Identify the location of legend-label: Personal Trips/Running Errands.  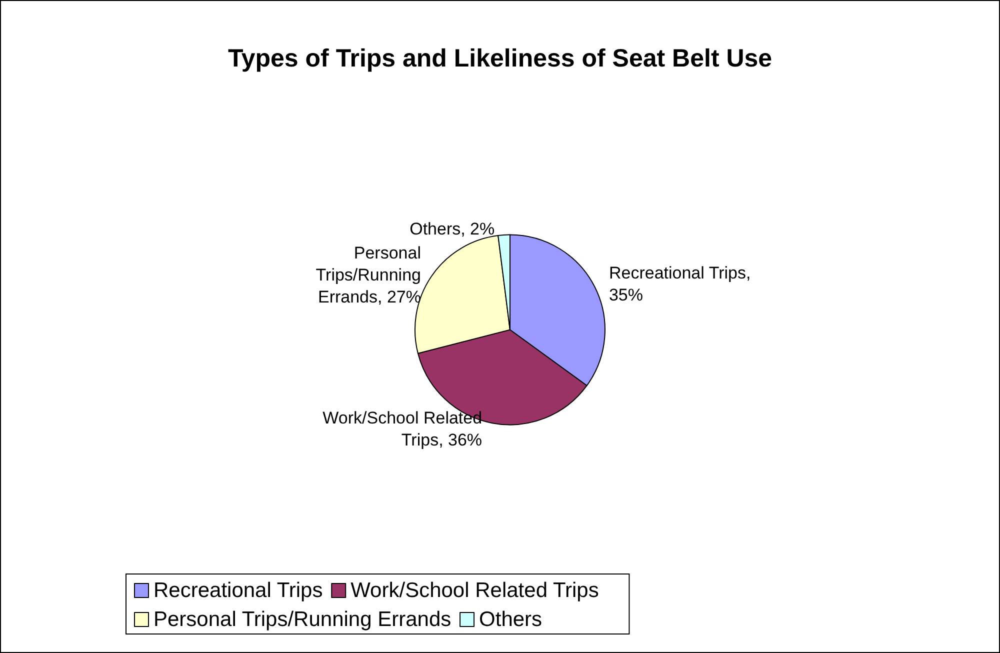
(303, 619).